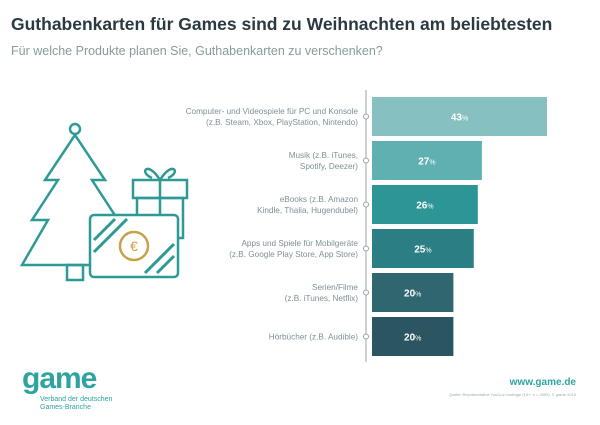  I want to click on christmas-tree-icon, so click(75, 202).